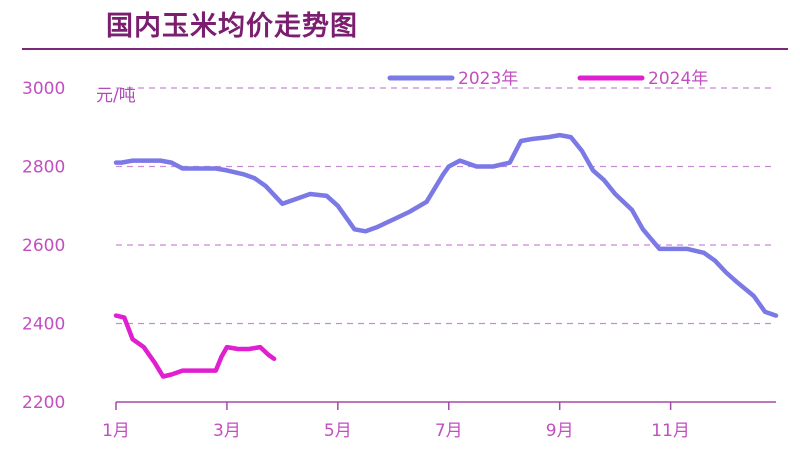  Describe the element at coordinates (43, 168) in the screenshot. I see `y-tick-label: 2800` at that location.